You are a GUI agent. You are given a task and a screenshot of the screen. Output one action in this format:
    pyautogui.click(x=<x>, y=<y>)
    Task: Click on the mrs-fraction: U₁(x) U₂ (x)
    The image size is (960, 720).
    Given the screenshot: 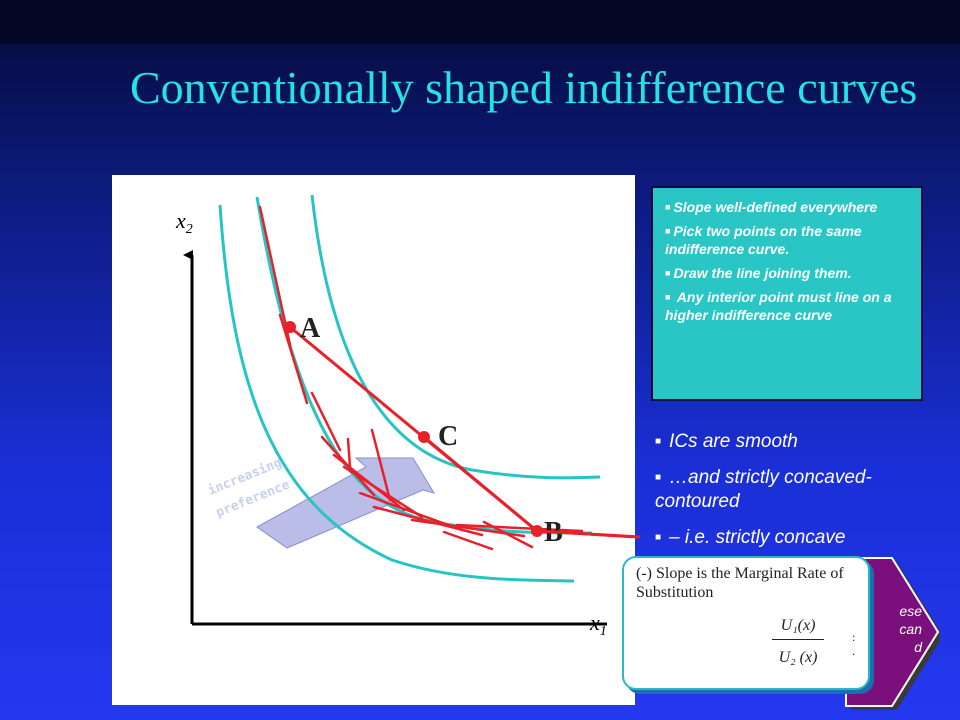 What is the action you would take?
    pyautogui.click(x=798, y=641)
    